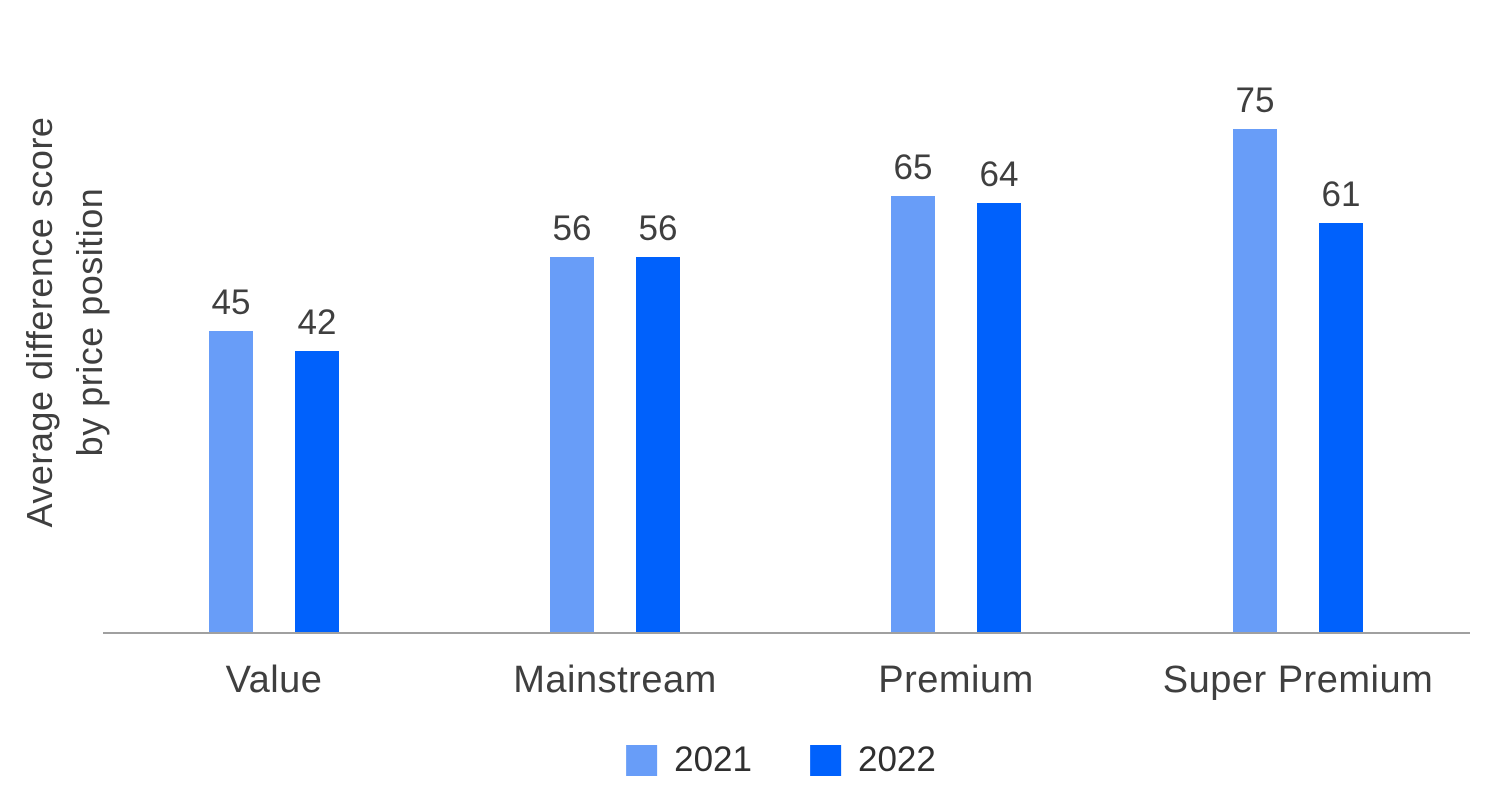  What do you see at coordinates (897, 759) in the screenshot?
I see `legend-label-2022: 2022` at bounding box center [897, 759].